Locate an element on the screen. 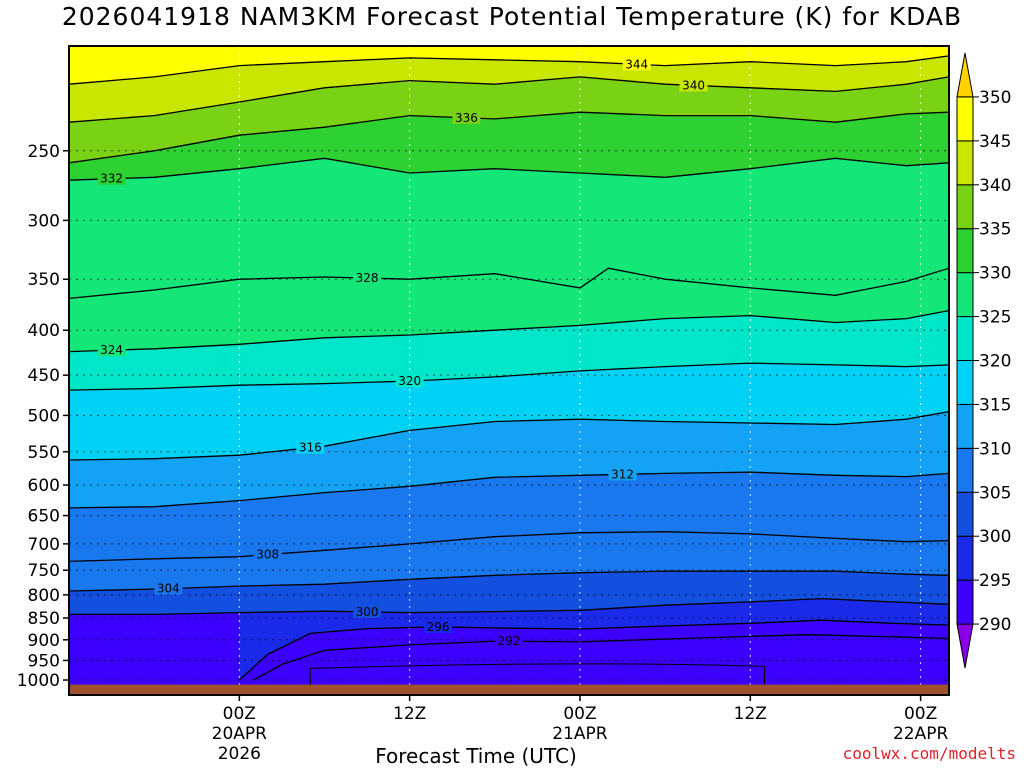 Image resolution: width=1024 pixels, height=768 pixels. colorbar: 290 295 300 305 310 315 320 325 330 335 340 345 350 is located at coordinates (983, 360).